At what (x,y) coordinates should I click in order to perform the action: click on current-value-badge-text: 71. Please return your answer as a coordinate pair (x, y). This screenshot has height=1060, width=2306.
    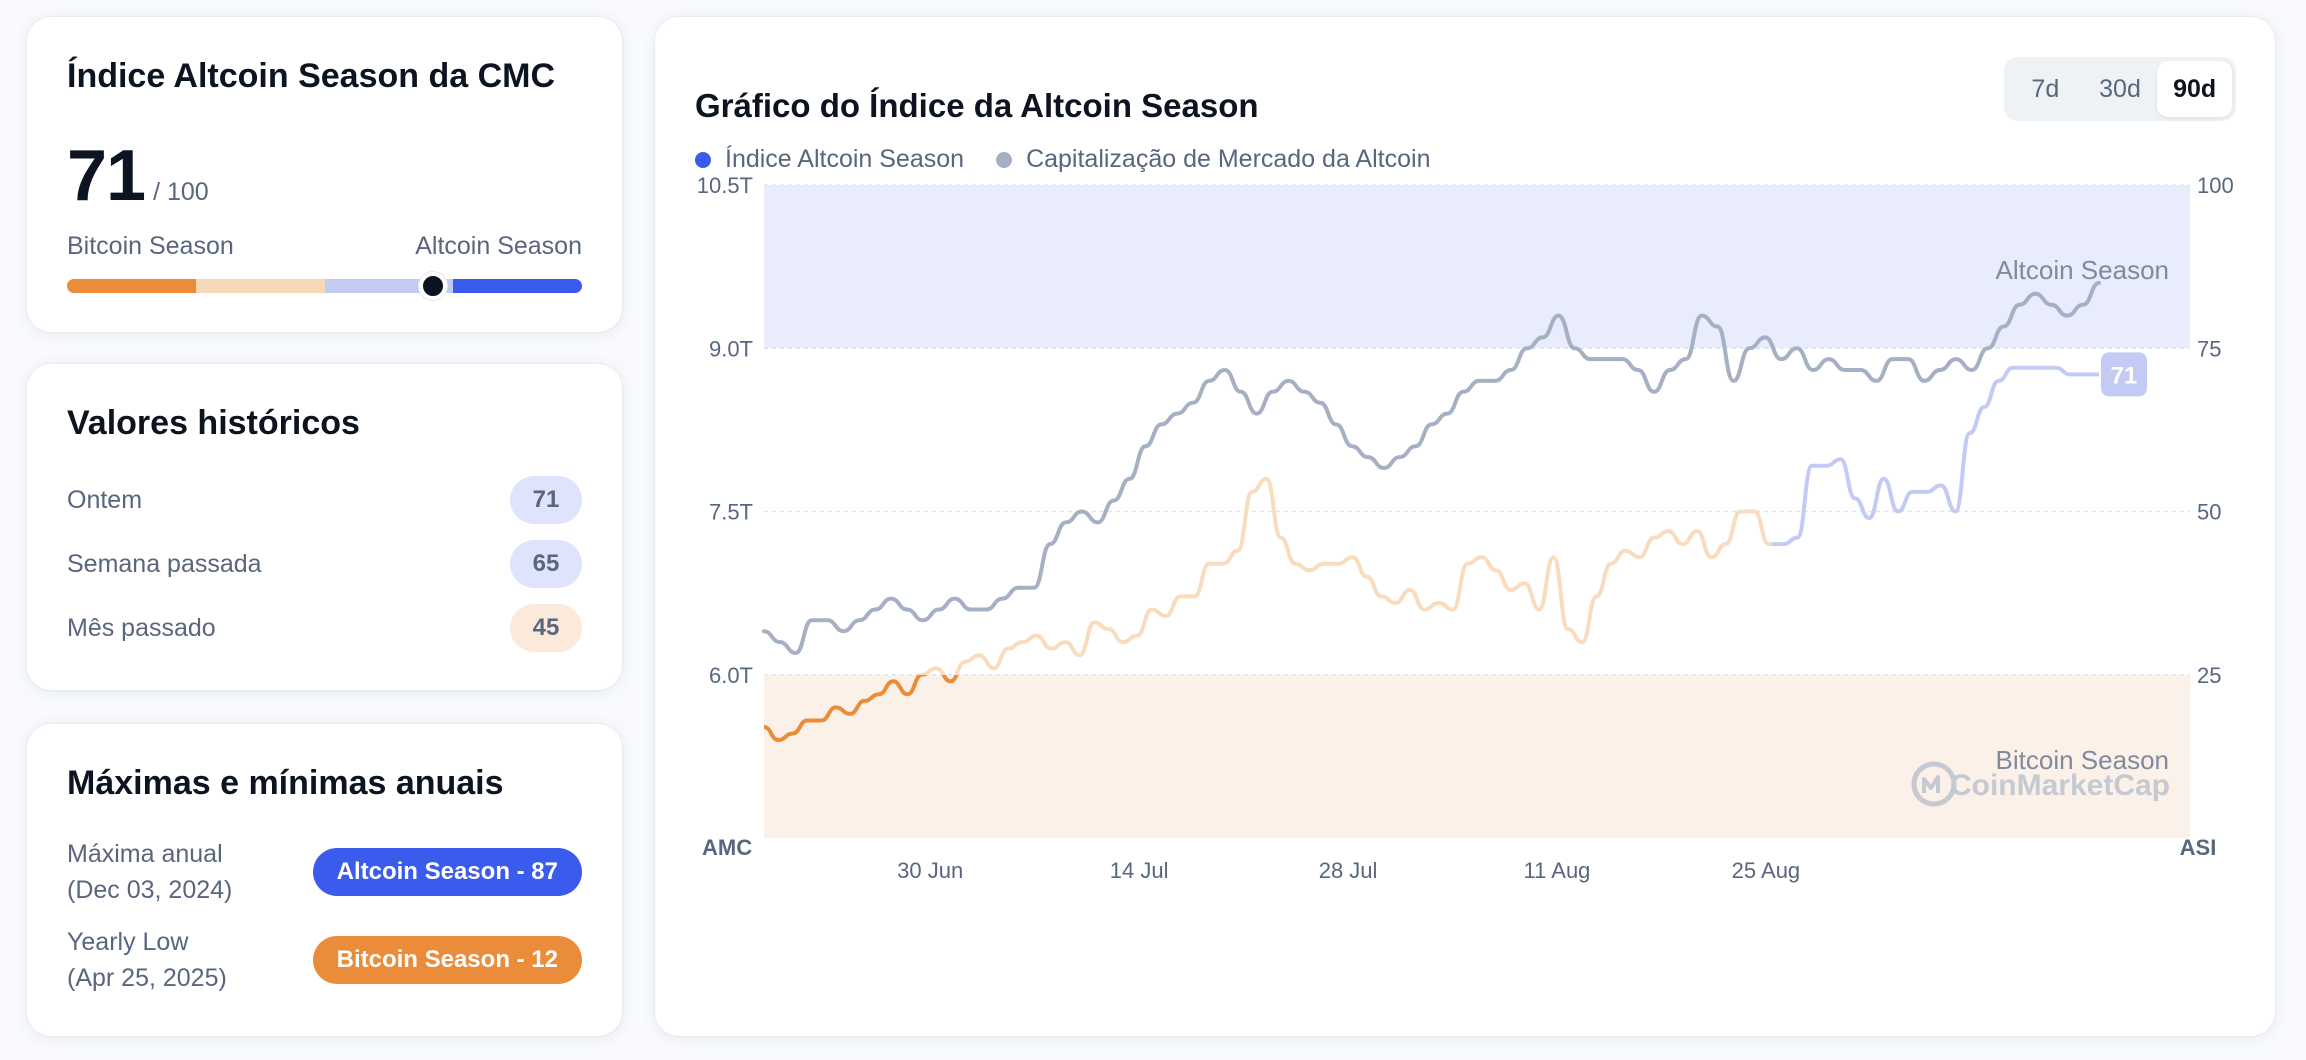
    Looking at the image, I should click on (2124, 375).